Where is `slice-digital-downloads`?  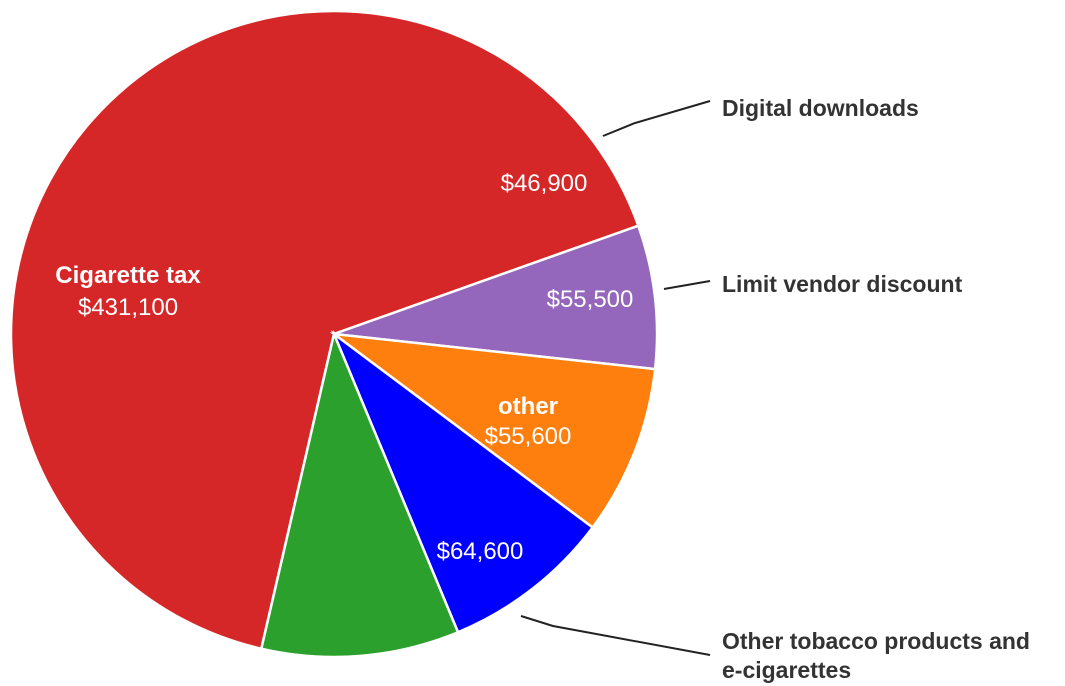
slice-digital-downloads is located at coordinates (496, 297).